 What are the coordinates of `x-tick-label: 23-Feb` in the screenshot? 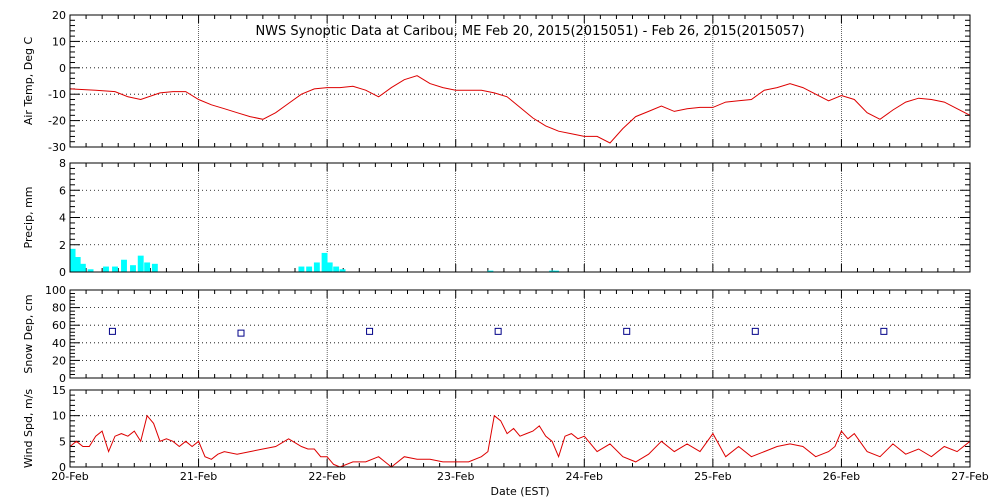 It's located at (455, 476).